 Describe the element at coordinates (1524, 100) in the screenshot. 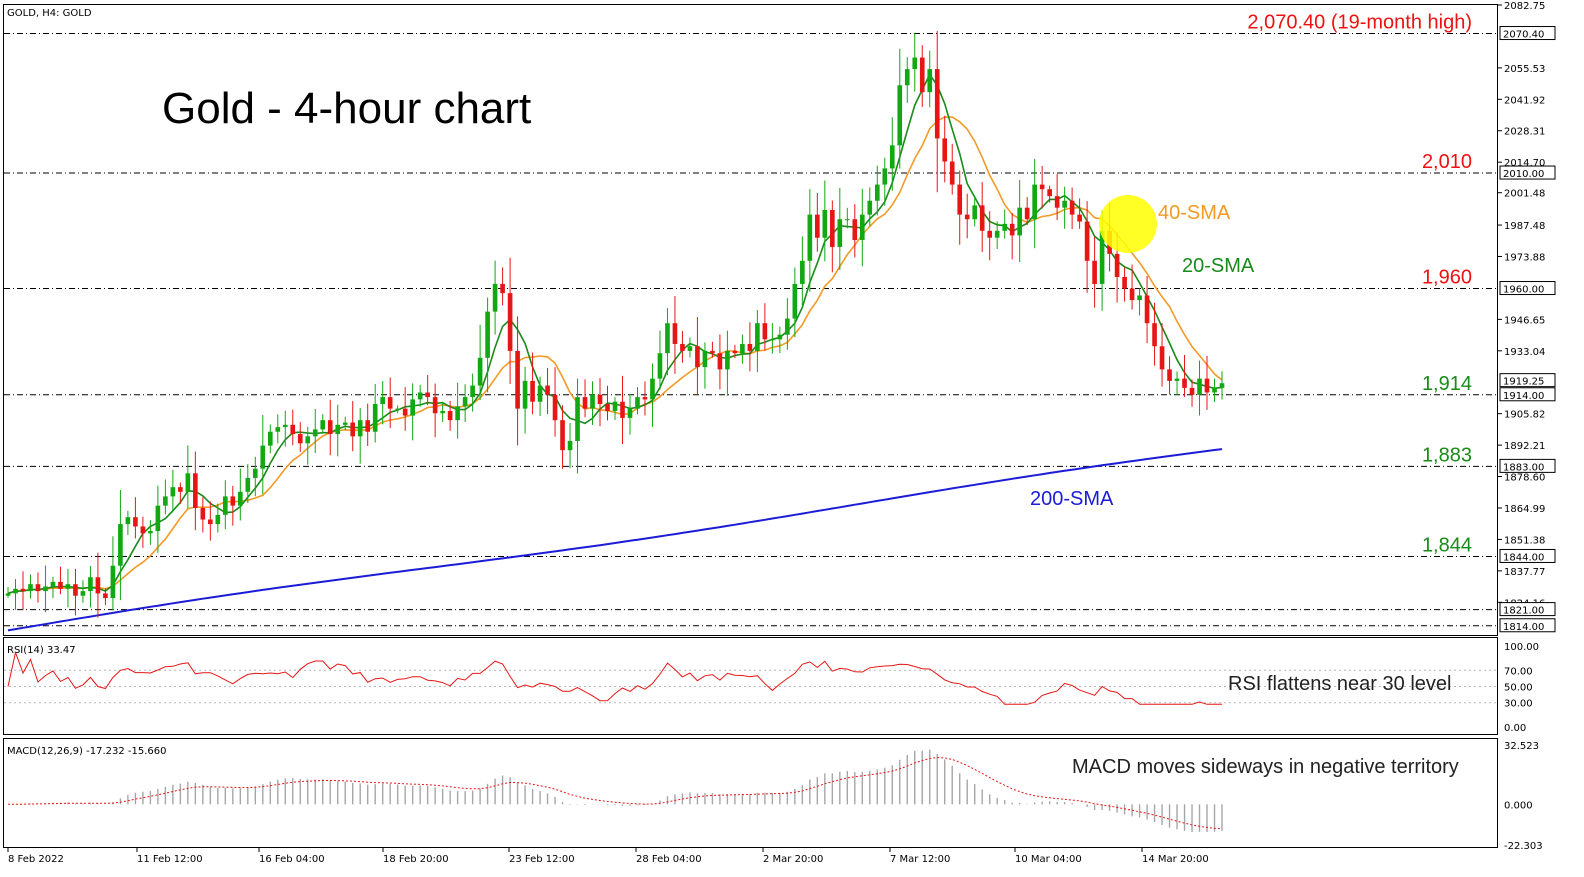

I see `price-tick-2: 2041.92` at that location.